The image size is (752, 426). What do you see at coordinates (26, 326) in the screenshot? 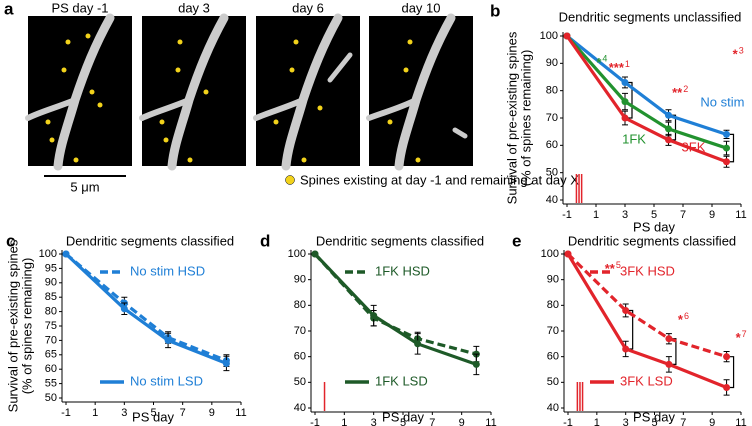
I see `y-axis-label: (% of spines remaining)` at bounding box center [26, 326].